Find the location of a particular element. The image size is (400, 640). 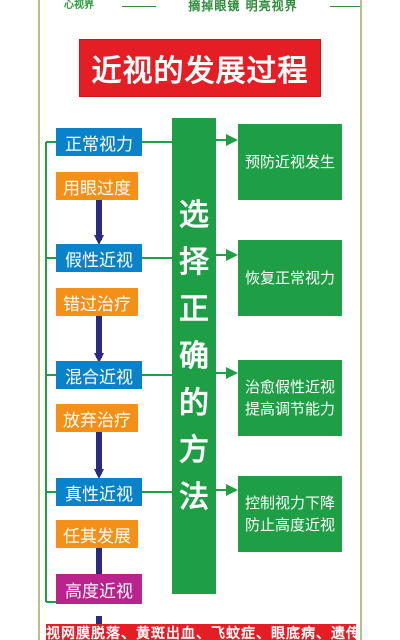

stage-true-myopia: 真性近视 is located at coordinates (99, 492).